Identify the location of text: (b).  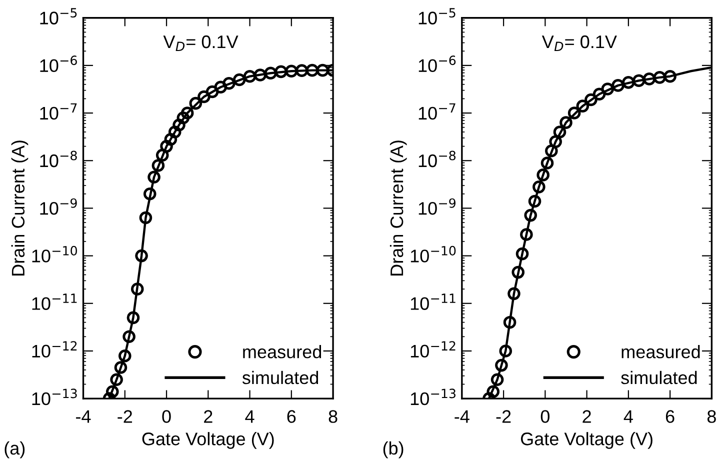
(393, 449).